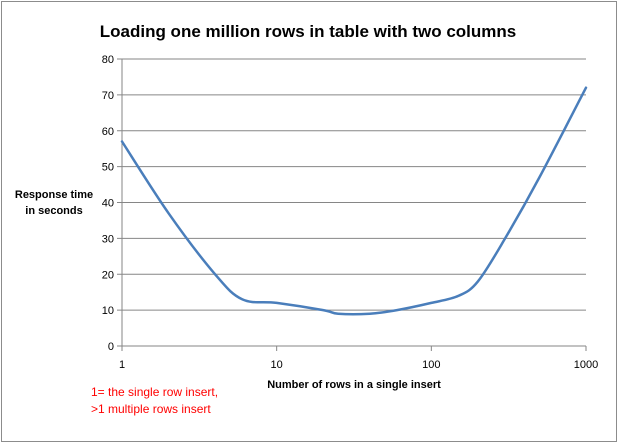 Image resolution: width=620 pixels, height=445 pixels. I want to click on y-tick-label: 80, so click(108, 60).